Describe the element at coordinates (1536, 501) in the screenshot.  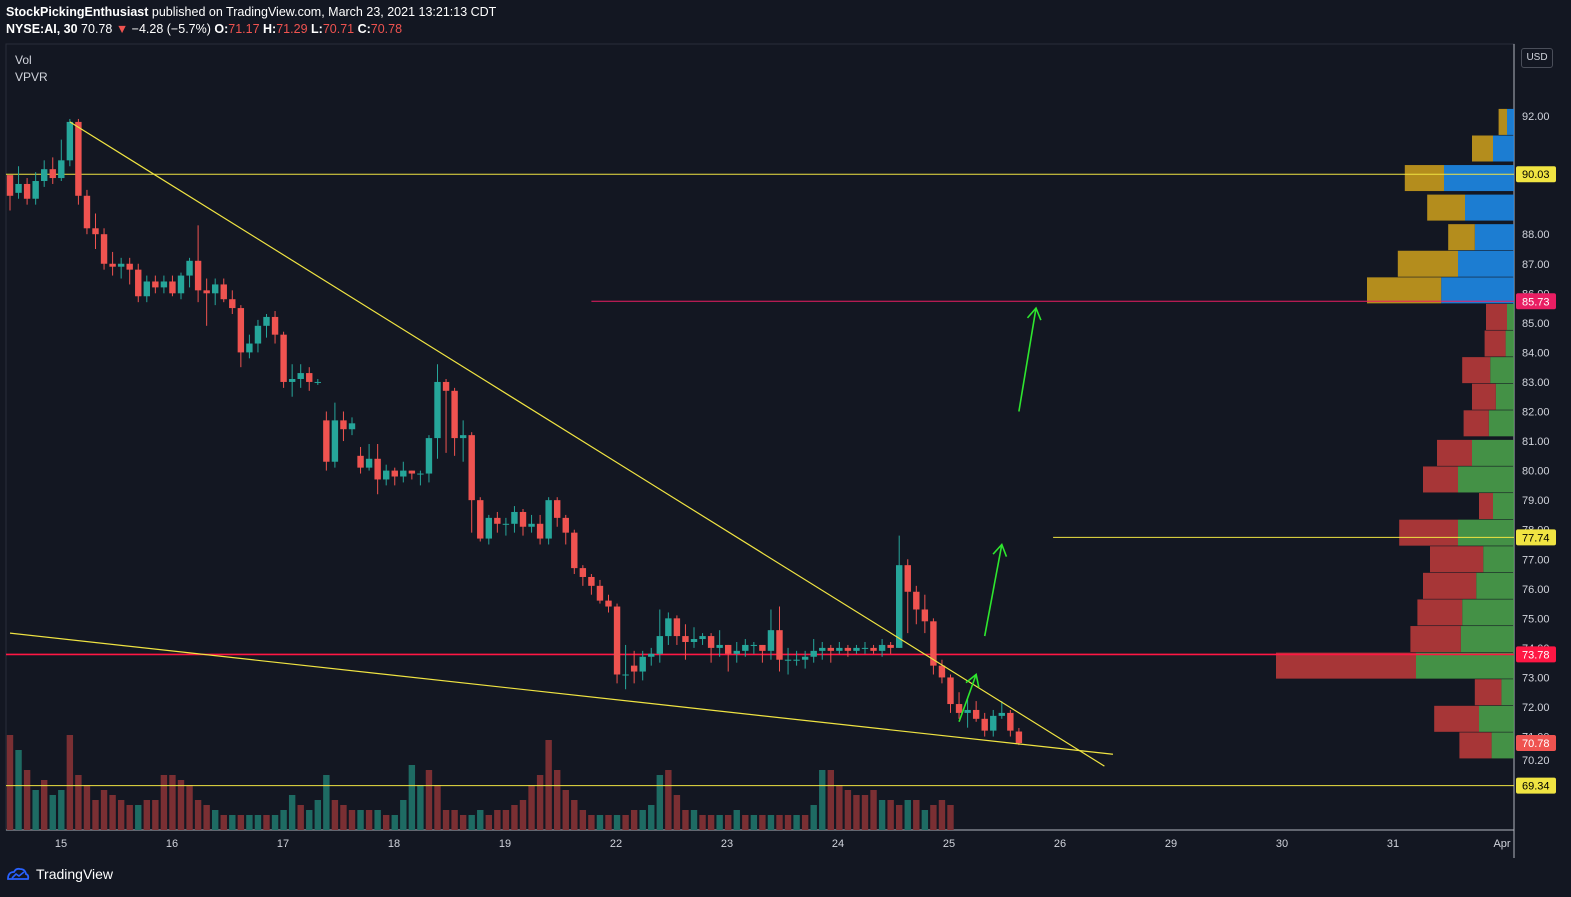
I see `y-tick-label: 79.00` at that location.